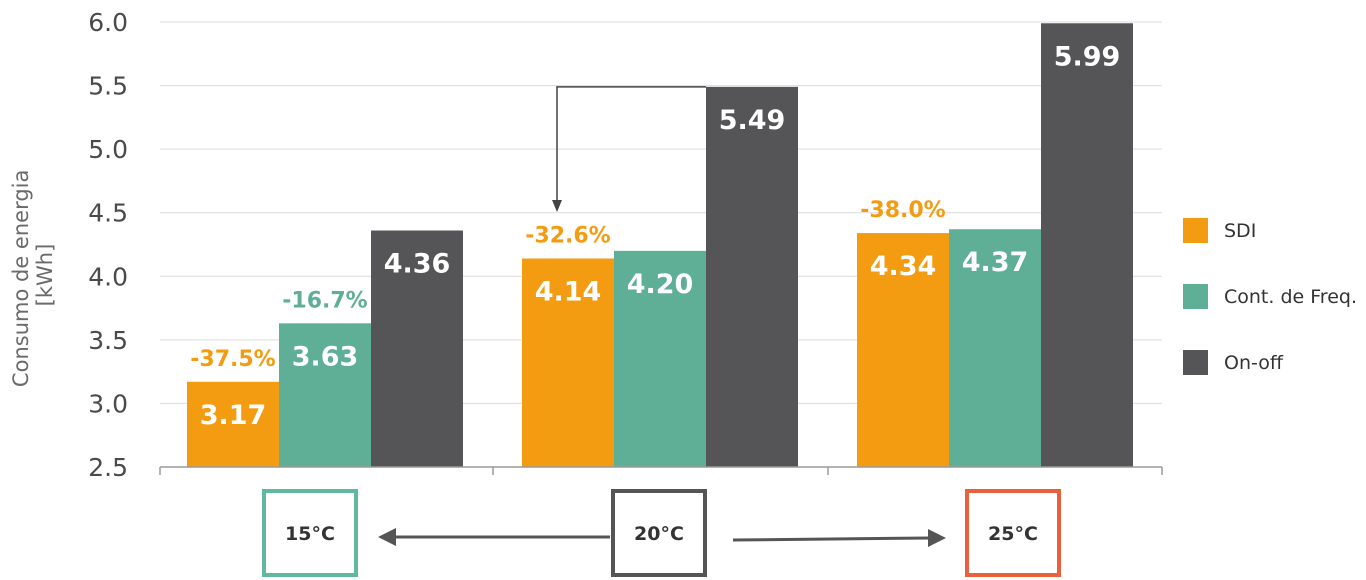  What do you see at coordinates (1195, 296) in the screenshot?
I see `legend-swatch-cont-freq` at bounding box center [1195, 296].